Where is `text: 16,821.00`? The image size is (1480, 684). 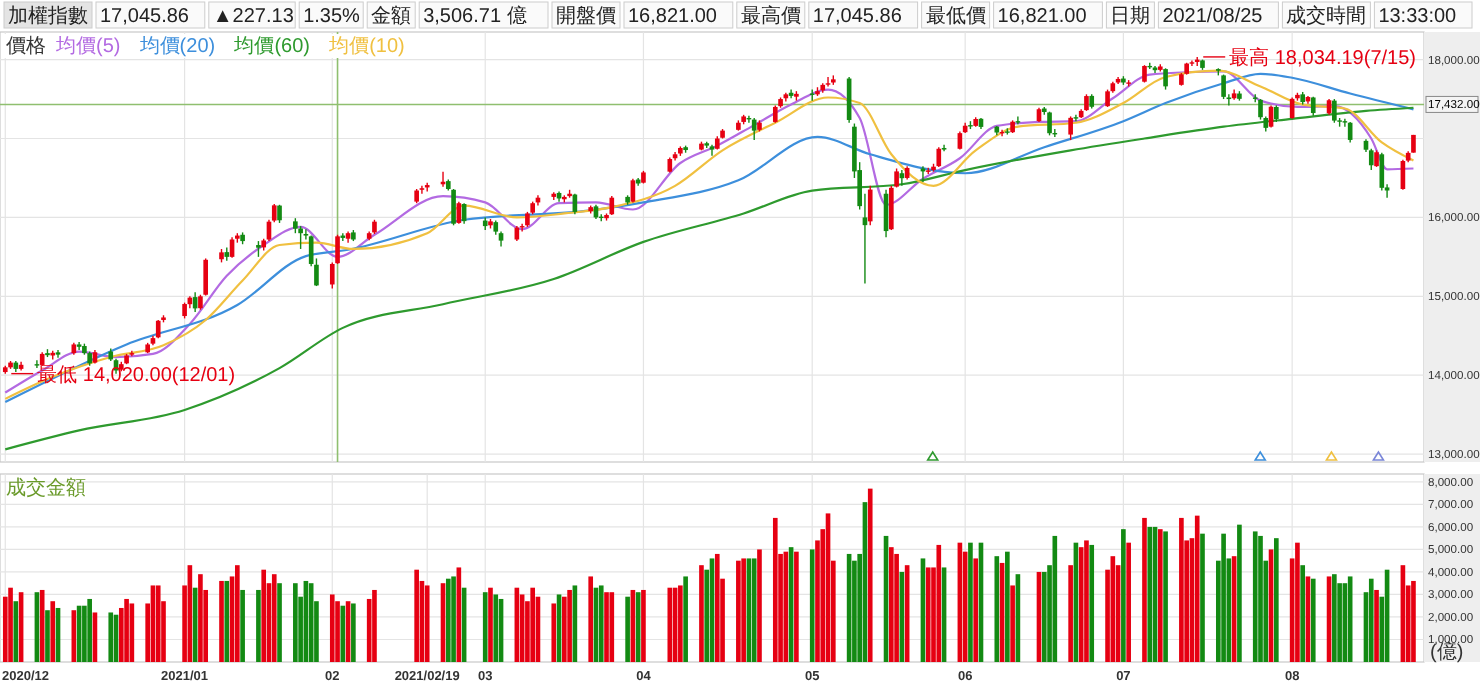 text: 16,821.00 is located at coordinates (673, 17).